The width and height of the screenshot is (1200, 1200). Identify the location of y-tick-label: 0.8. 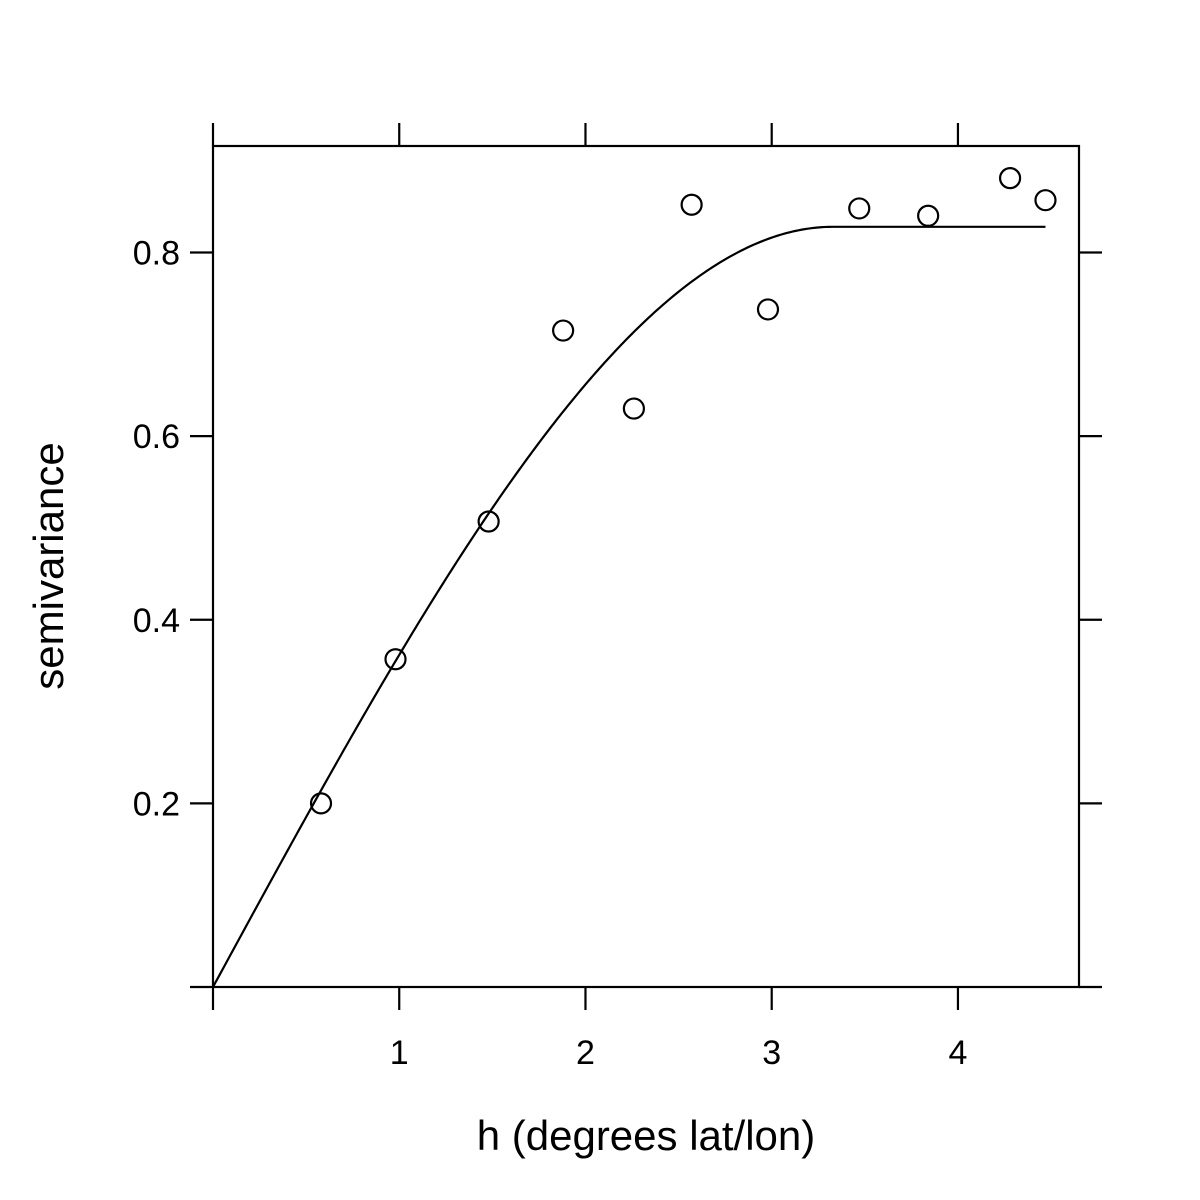
(156, 254).